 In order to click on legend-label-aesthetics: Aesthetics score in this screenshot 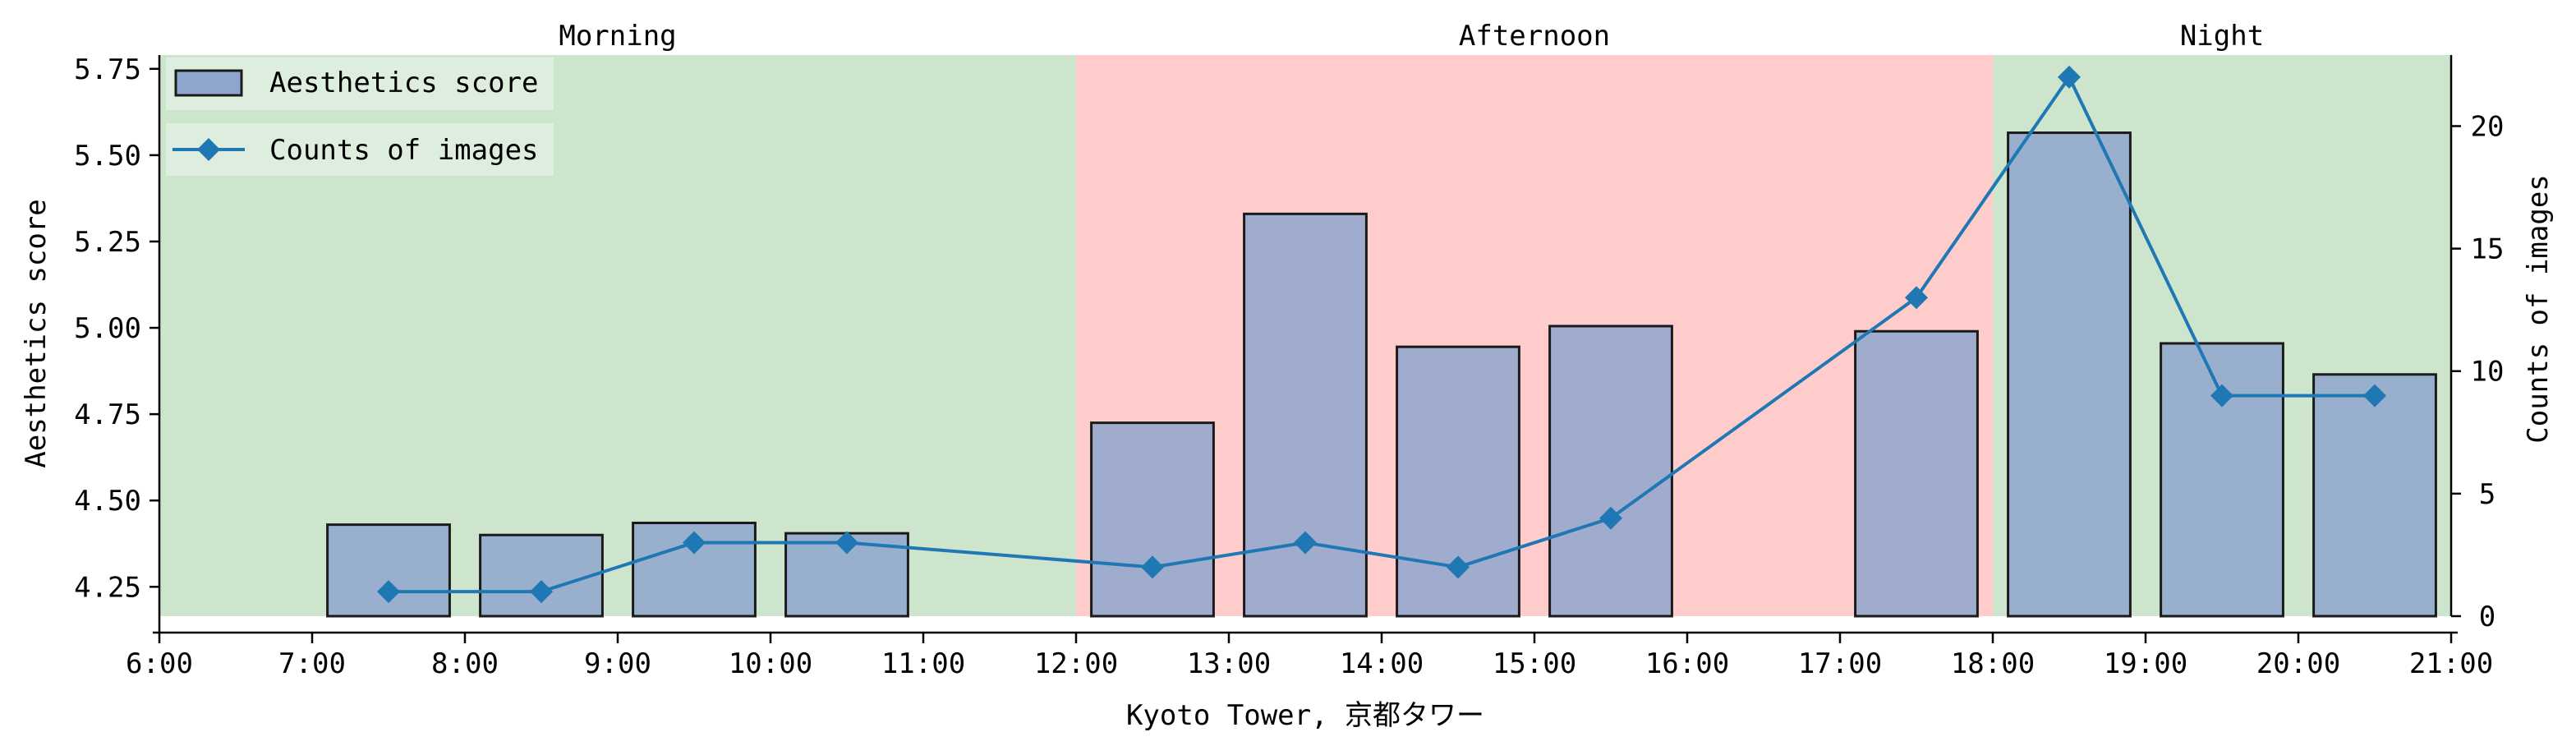, I will do `click(404, 83)`.